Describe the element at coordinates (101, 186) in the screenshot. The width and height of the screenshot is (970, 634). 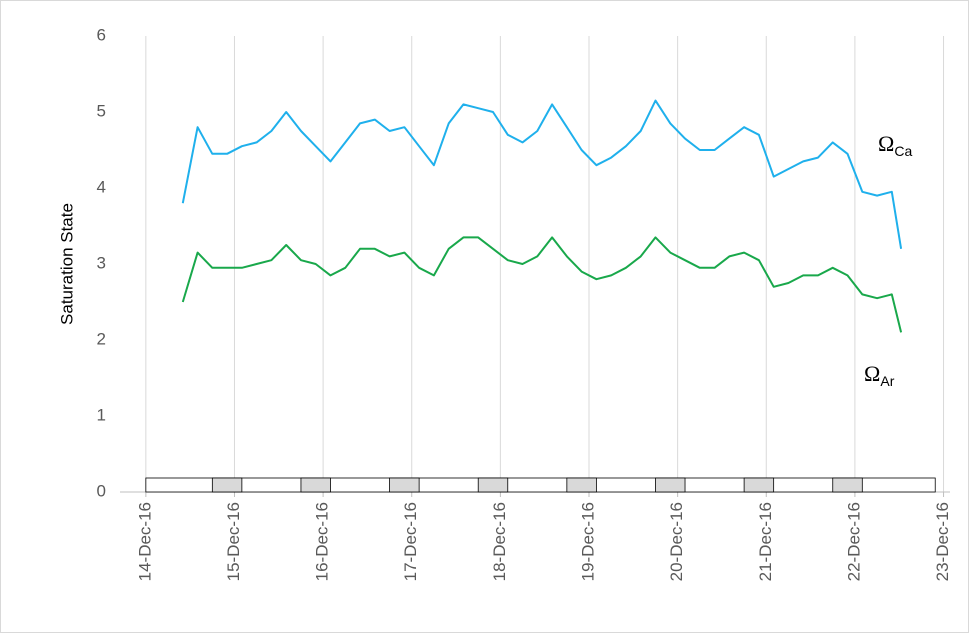
I see `y-tick-label: 4` at that location.